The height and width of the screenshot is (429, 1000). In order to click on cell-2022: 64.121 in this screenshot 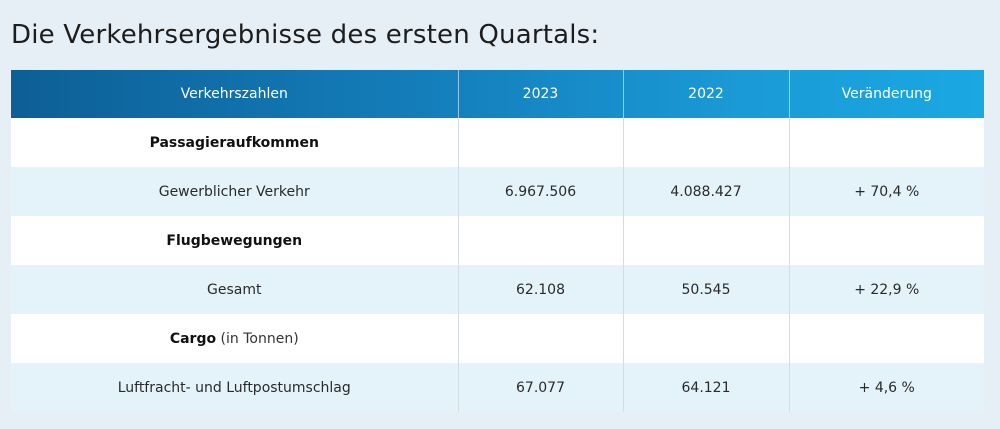, I will do `click(705, 387)`.